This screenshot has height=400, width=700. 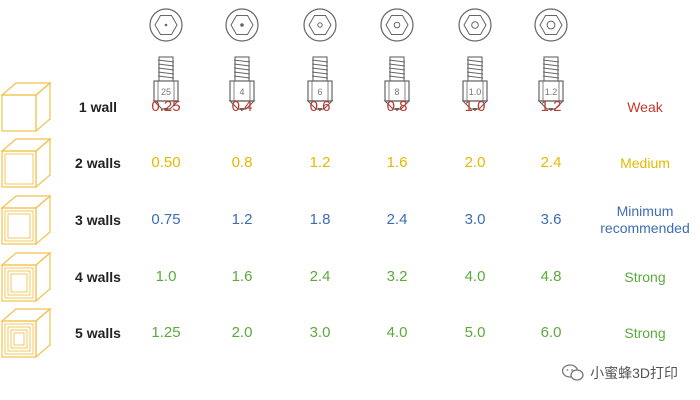 I want to click on thickness-value: 4.8, so click(x=551, y=276).